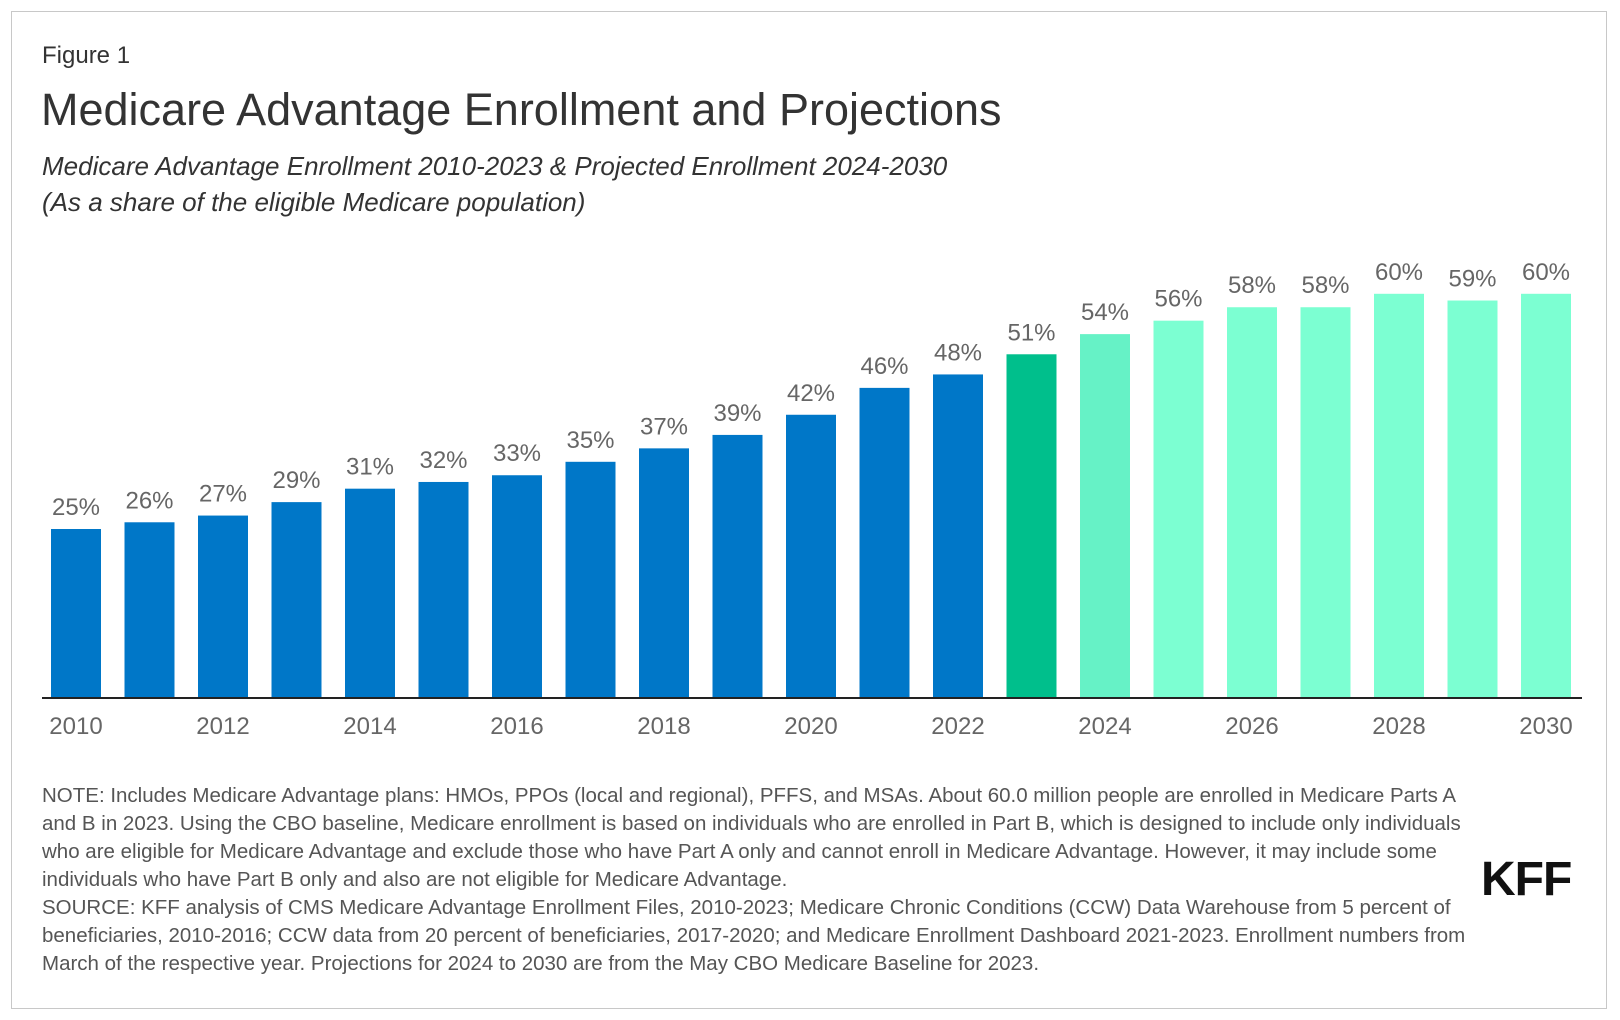 This screenshot has height=1020, width=1620. Describe the element at coordinates (884, 542) in the screenshot. I see `bar-2021` at that location.